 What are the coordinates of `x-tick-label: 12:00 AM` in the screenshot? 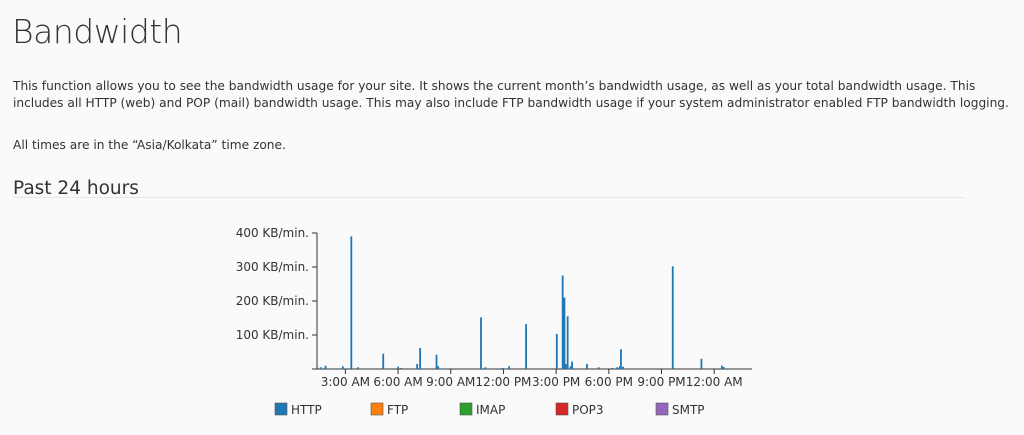 It's located at (714, 382).